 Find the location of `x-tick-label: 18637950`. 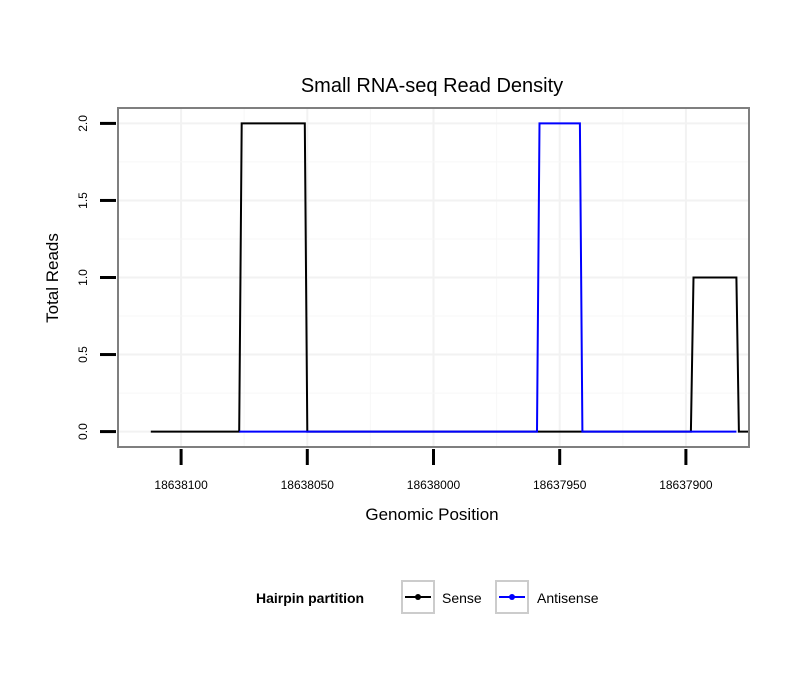

x-tick-label: 18637950 is located at coordinates (560, 485).